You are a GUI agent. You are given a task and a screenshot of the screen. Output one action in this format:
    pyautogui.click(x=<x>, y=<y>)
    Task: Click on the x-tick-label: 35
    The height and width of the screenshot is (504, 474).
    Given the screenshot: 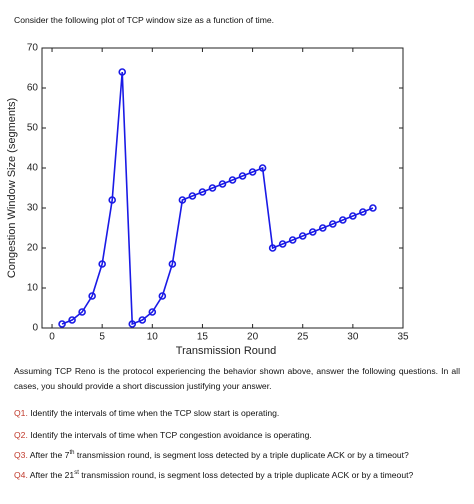 What is the action you would take?
    pyautogui.click(x=403, y=337)
    